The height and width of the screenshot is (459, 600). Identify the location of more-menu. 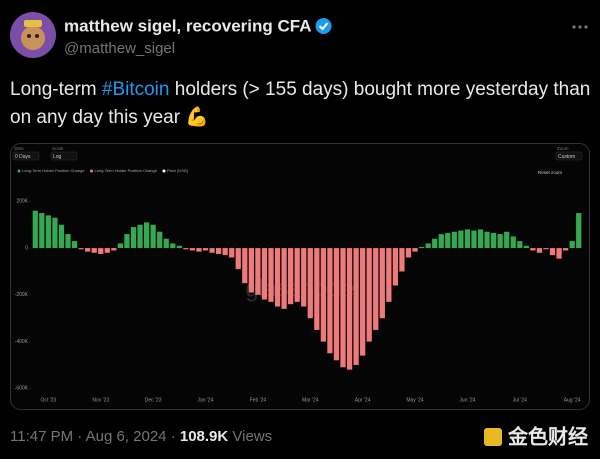
(580, 27).